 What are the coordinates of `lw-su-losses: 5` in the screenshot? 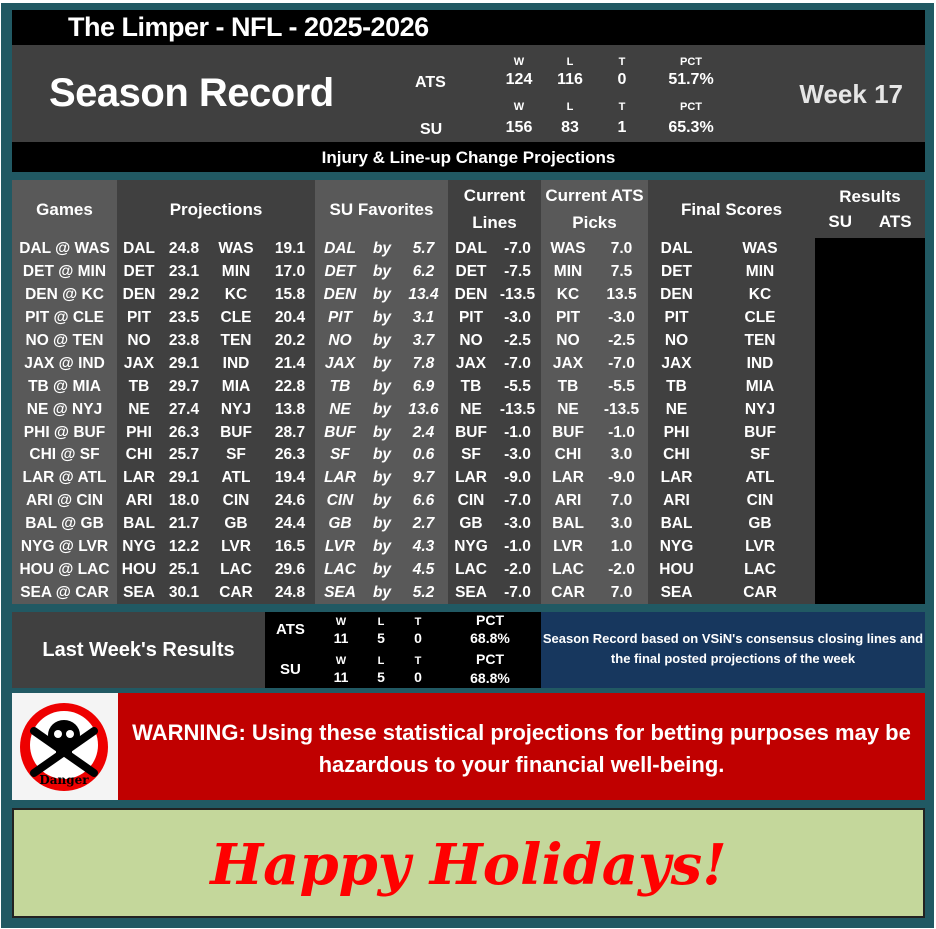 It's located at (381, 677).